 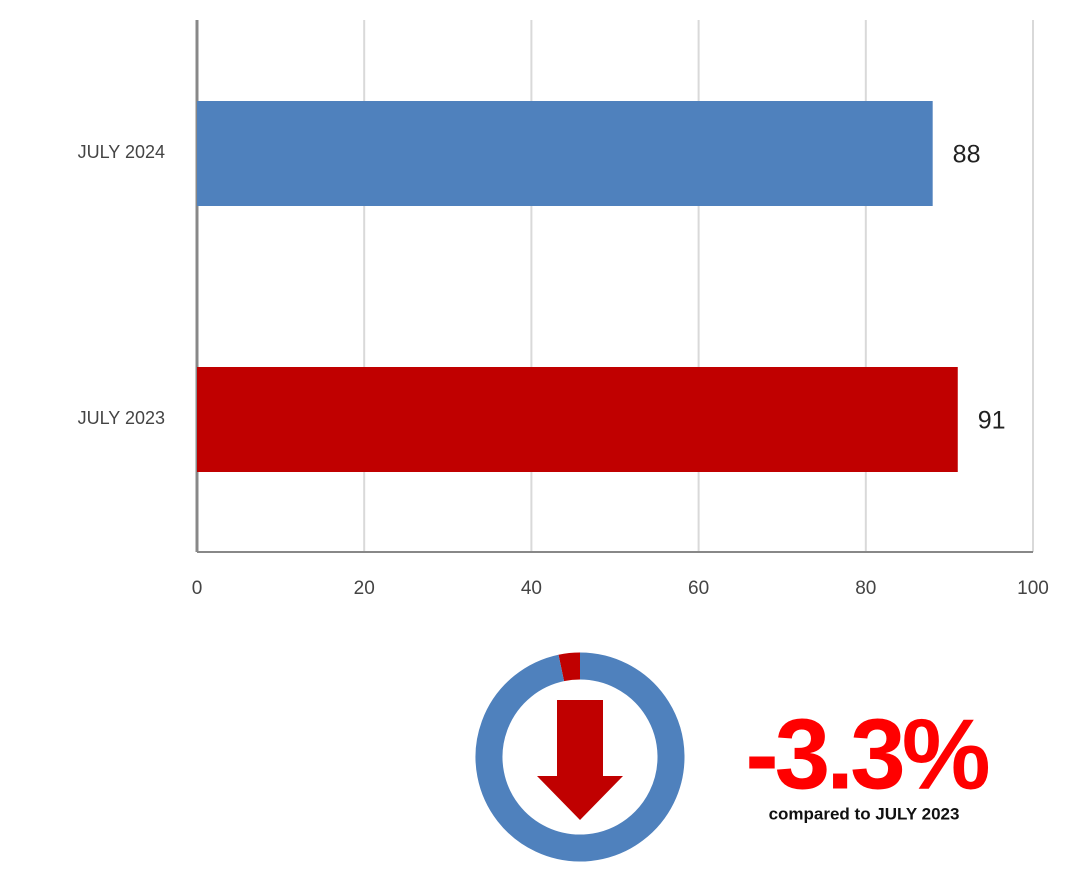 I want to click on value-label: 91, so click(x=992, y=421).